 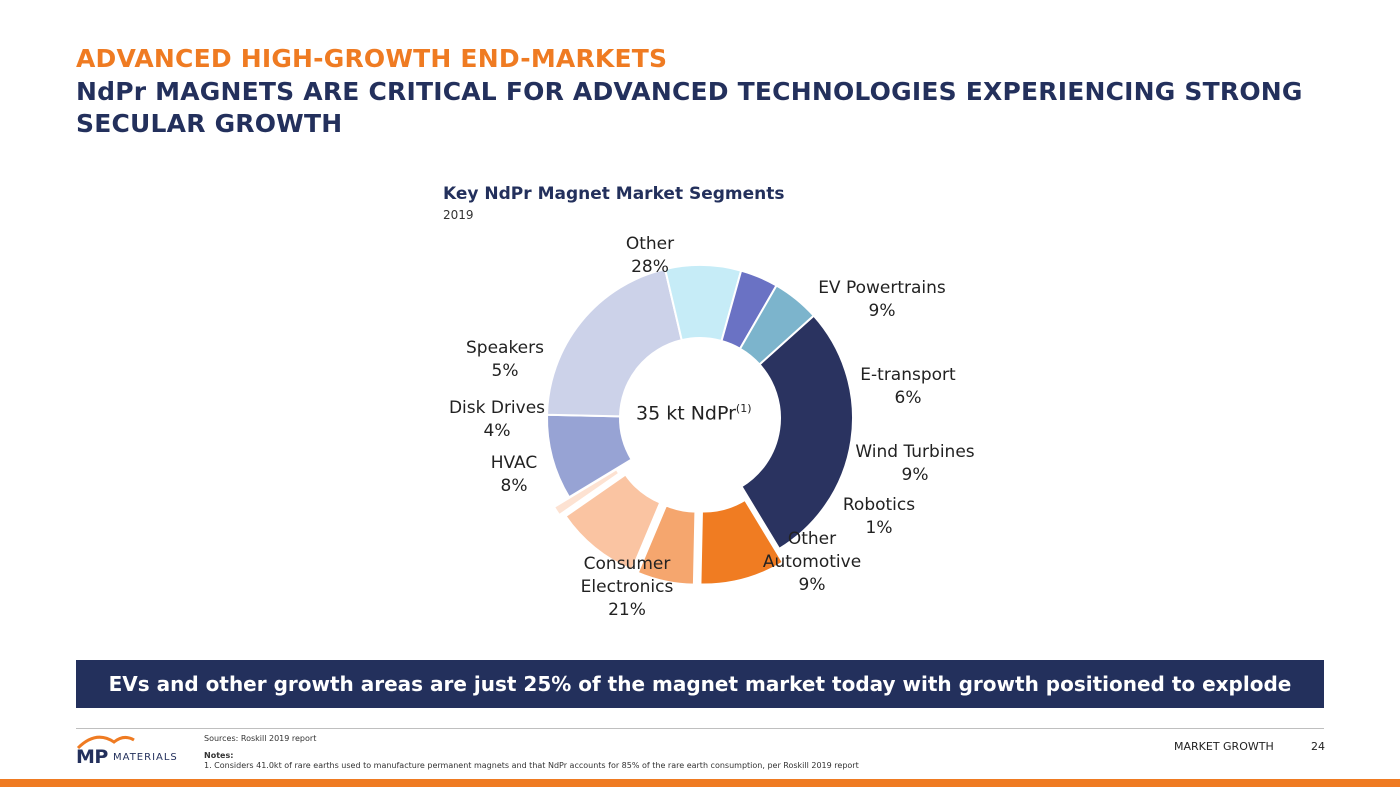 What do you see at coordinates (700, 783) in the screenshot?
I see `bottom-accent-bar` at bounding box center [700, 783].